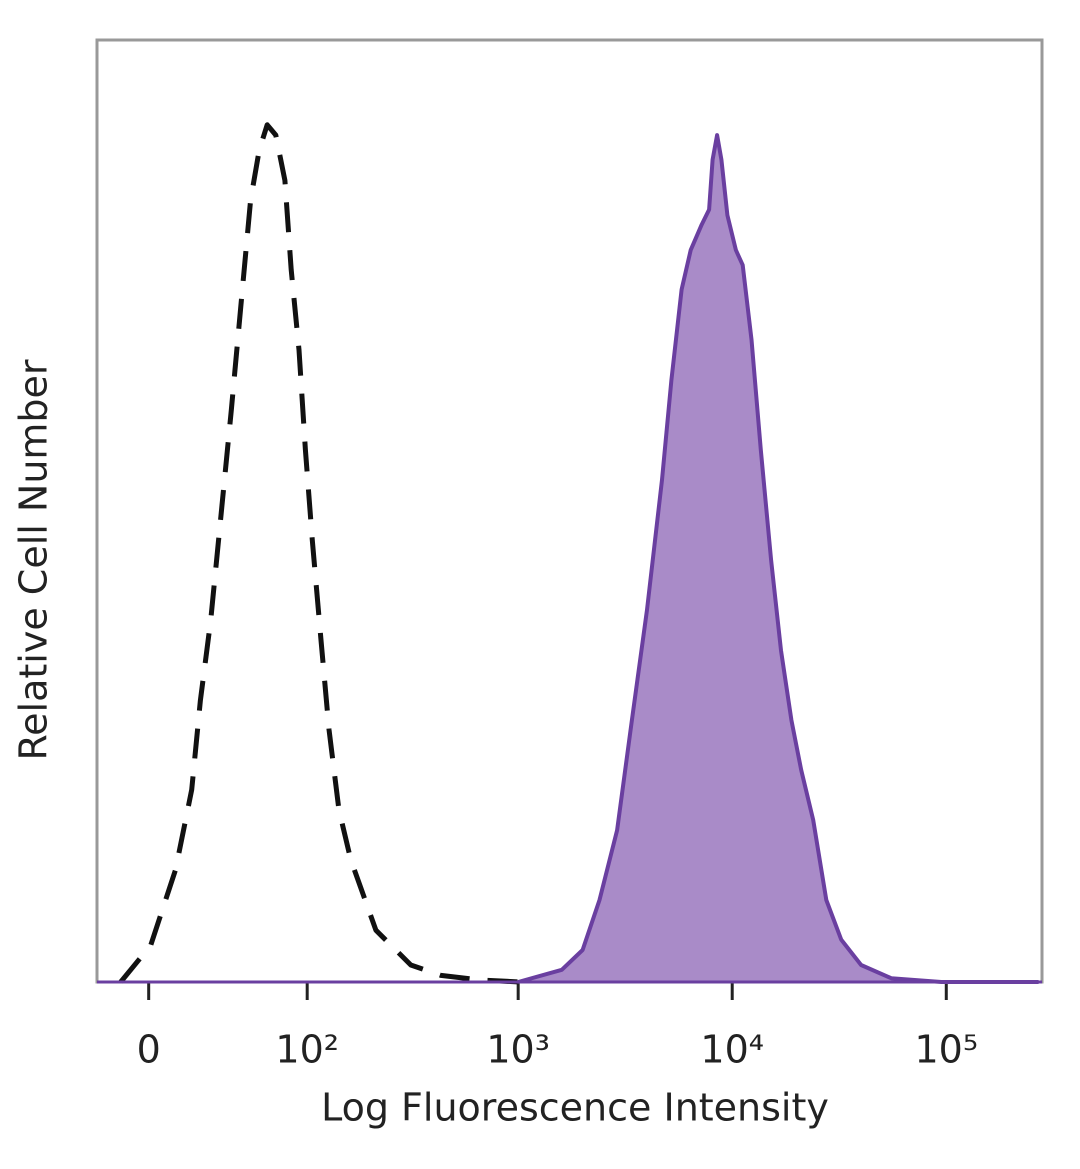 The image size is (1080, 1169). What do you see at coordinates (946, 1050) in the screenshot?
I see `x-tick-label: 10⁵` at bounding box center [946, 1050].